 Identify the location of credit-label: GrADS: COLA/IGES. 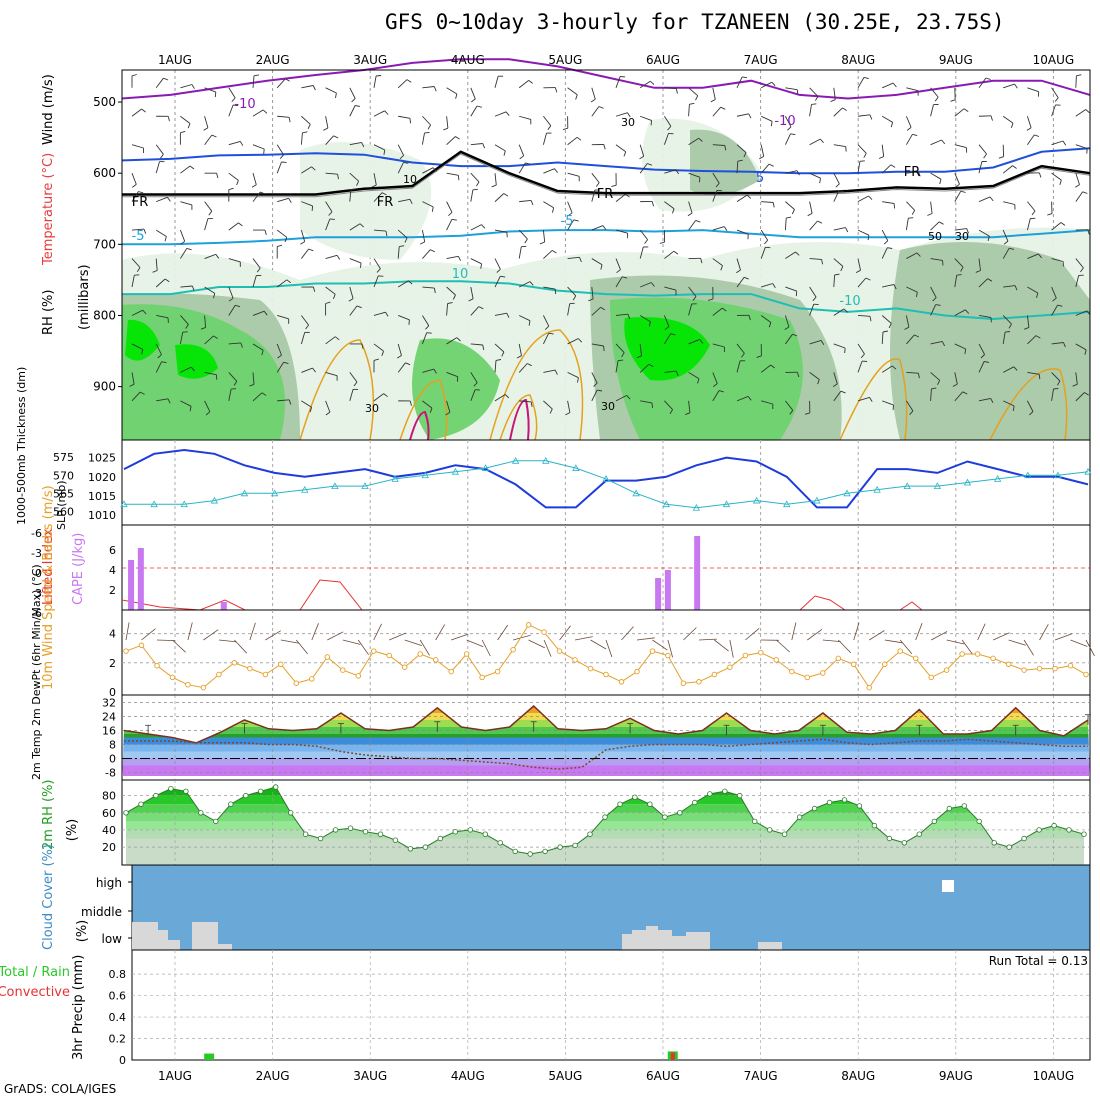
(60, 1089).